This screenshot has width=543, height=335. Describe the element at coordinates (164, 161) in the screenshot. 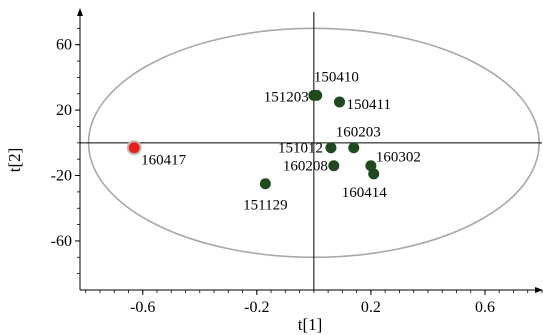

I see `data-point-label: 160417` at that location.